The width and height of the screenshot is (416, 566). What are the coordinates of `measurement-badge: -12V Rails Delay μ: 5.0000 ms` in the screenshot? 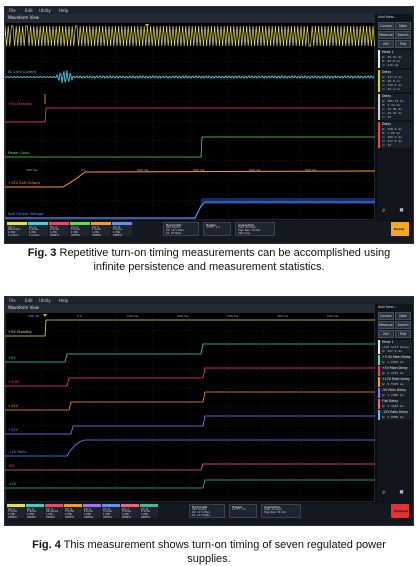 It's located at (395, 415).